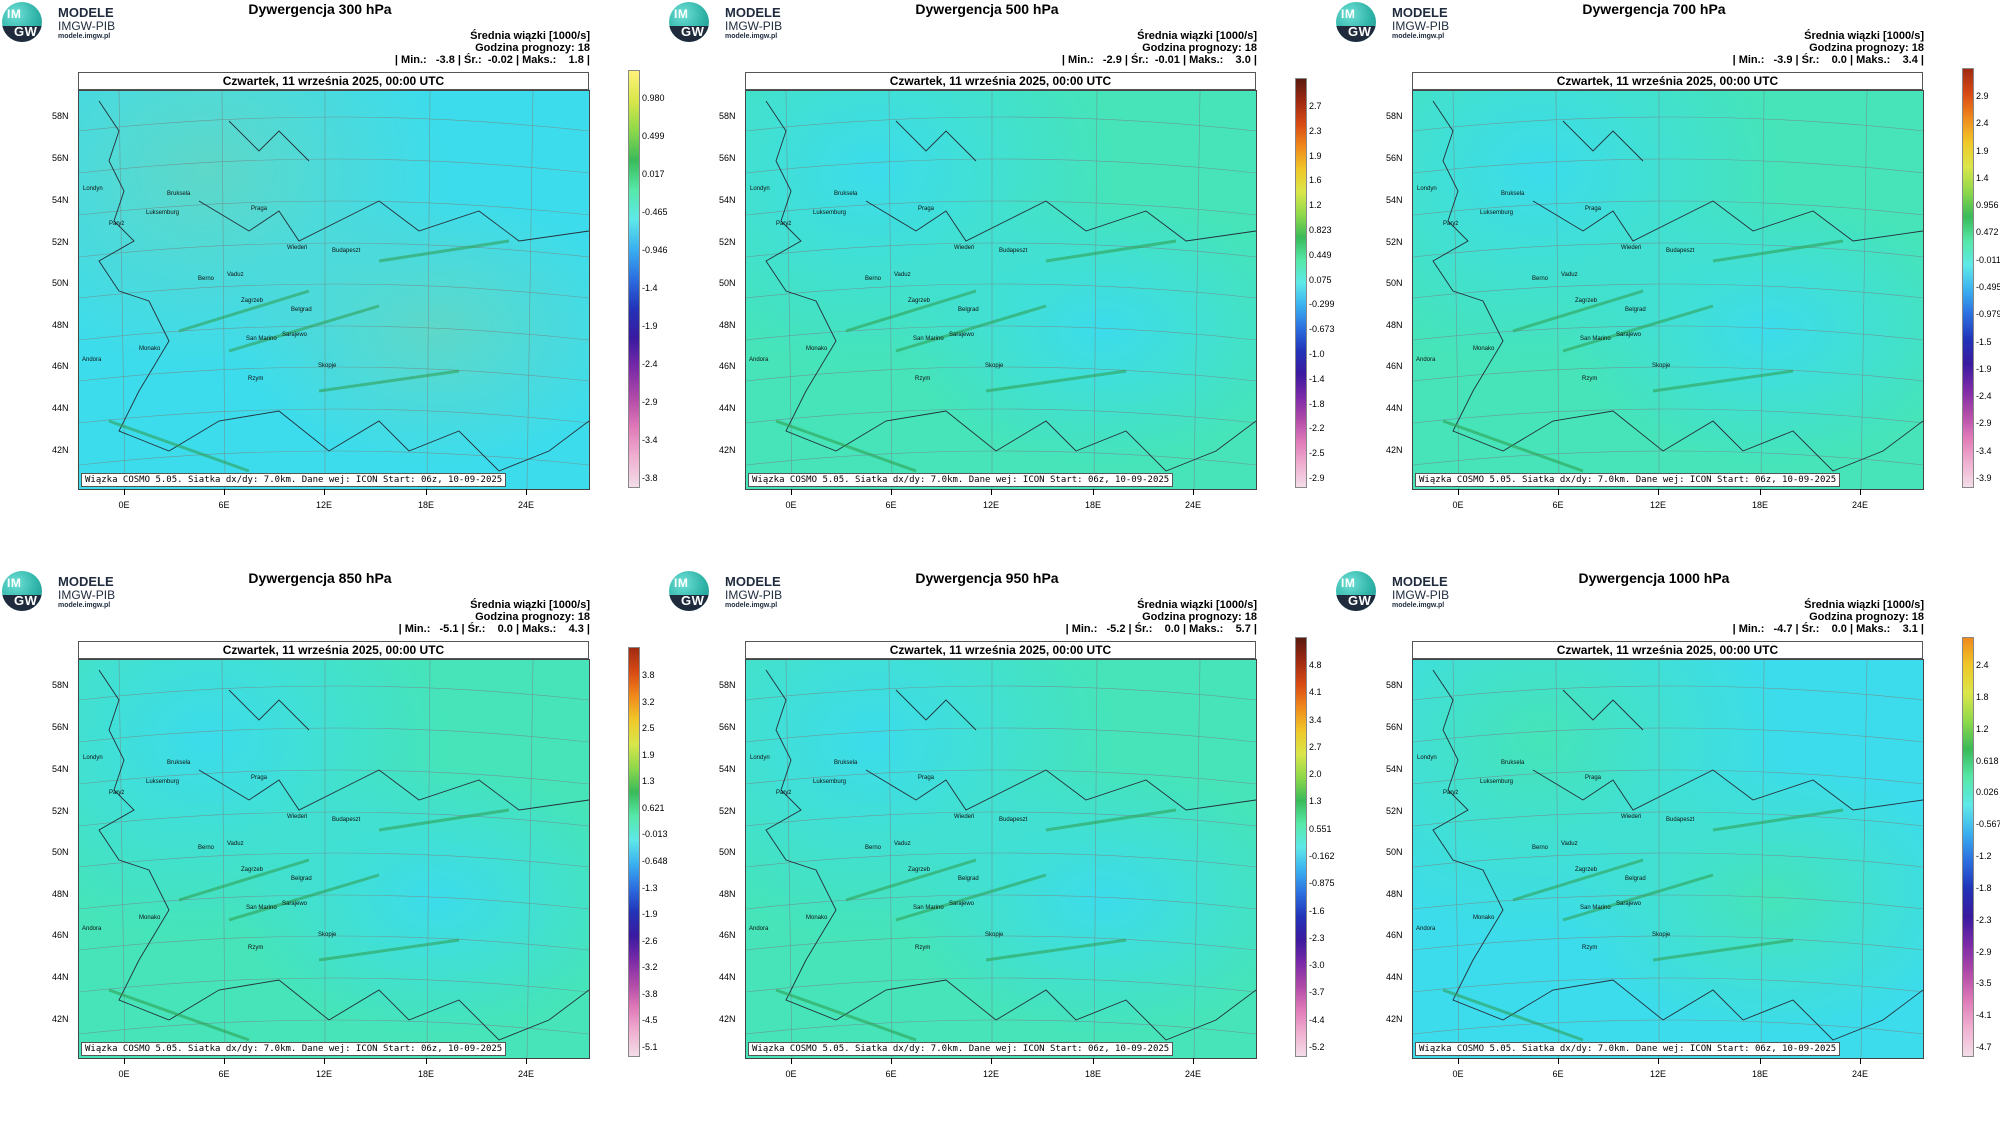 The height and width of the screenshot is (1137, 2000). Describe the element at coordinates (830, 213) in the screenshot. I see `city-label: Luksemburg` at that location.